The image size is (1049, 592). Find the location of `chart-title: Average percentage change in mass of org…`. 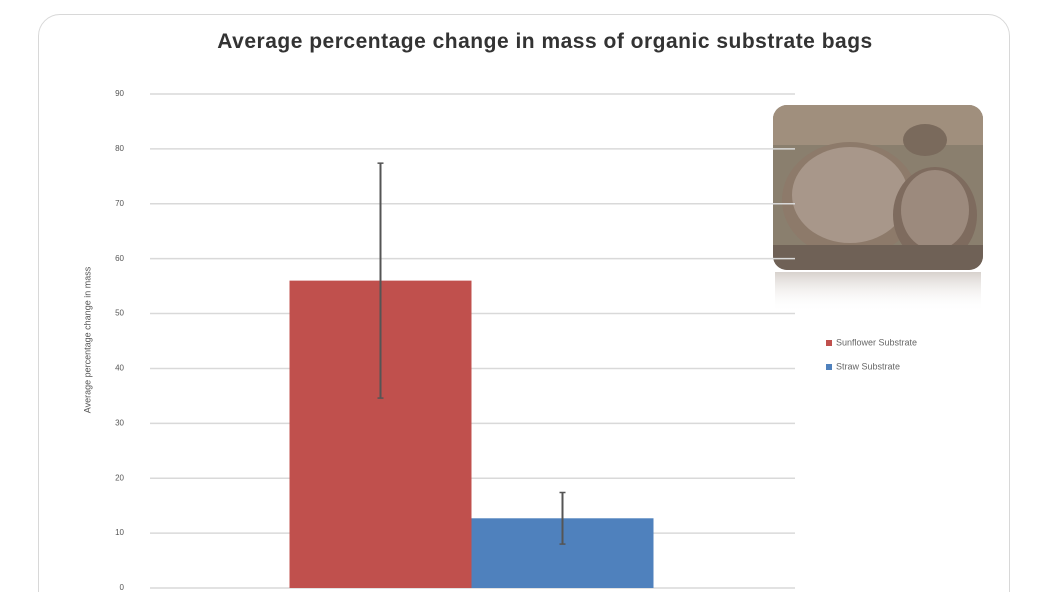

chart-title: Average percentage change in mass of org… is located at coordinates (545, 41).